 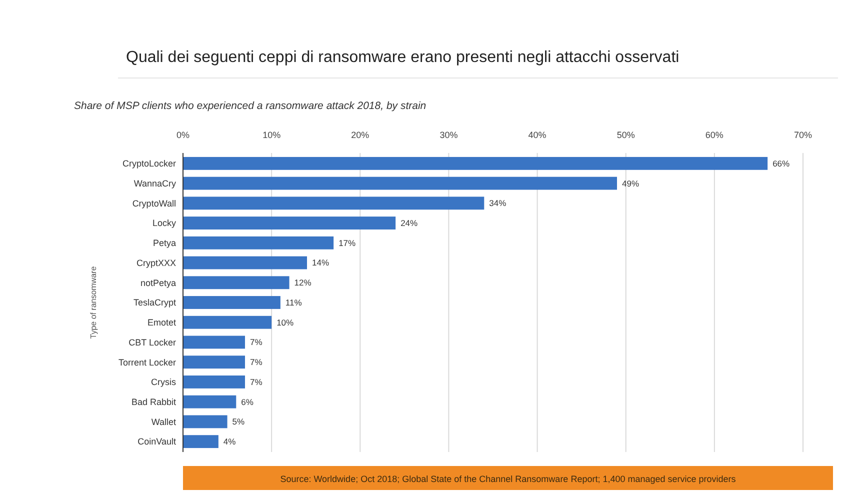 What do you see at coordinates (293, 302) in the screenshot?
I see `data-label: 11%` at bounding box center [293, 302].